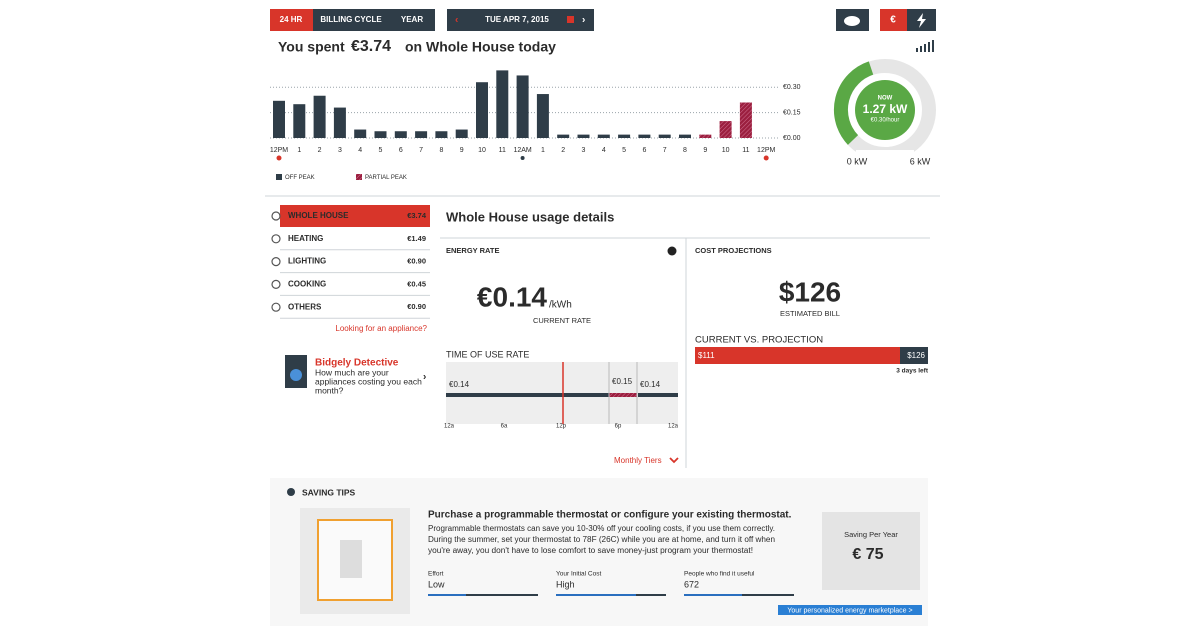  I want to click on gauge-center, so click(885, 110).